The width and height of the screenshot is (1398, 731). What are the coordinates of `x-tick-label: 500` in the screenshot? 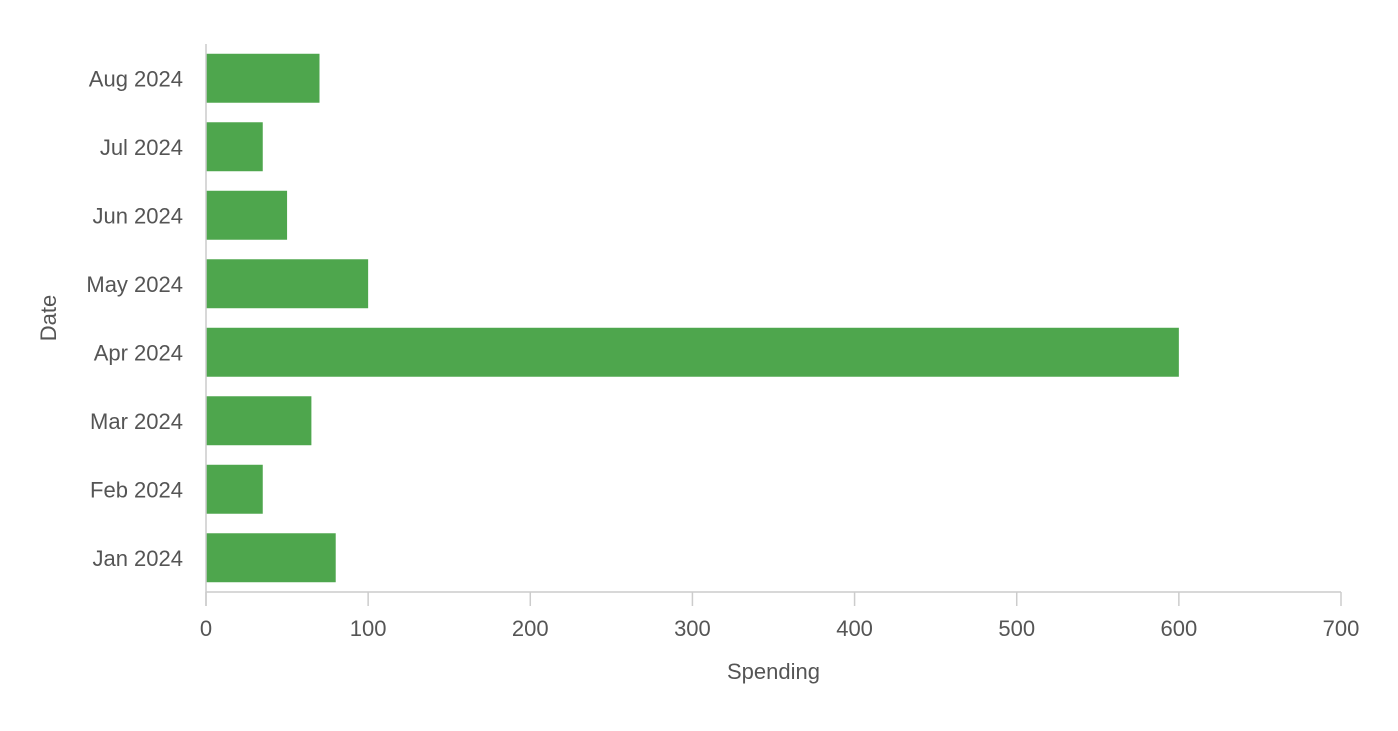 It's located at (1016, 628).